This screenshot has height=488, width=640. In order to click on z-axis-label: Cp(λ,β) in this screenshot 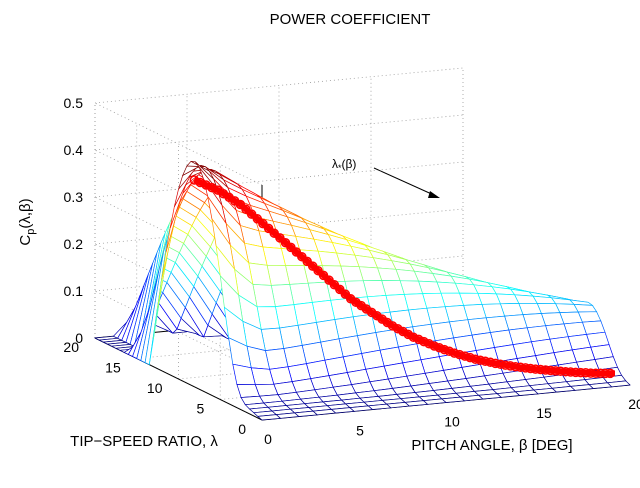, I will do `click(27, 221)`.